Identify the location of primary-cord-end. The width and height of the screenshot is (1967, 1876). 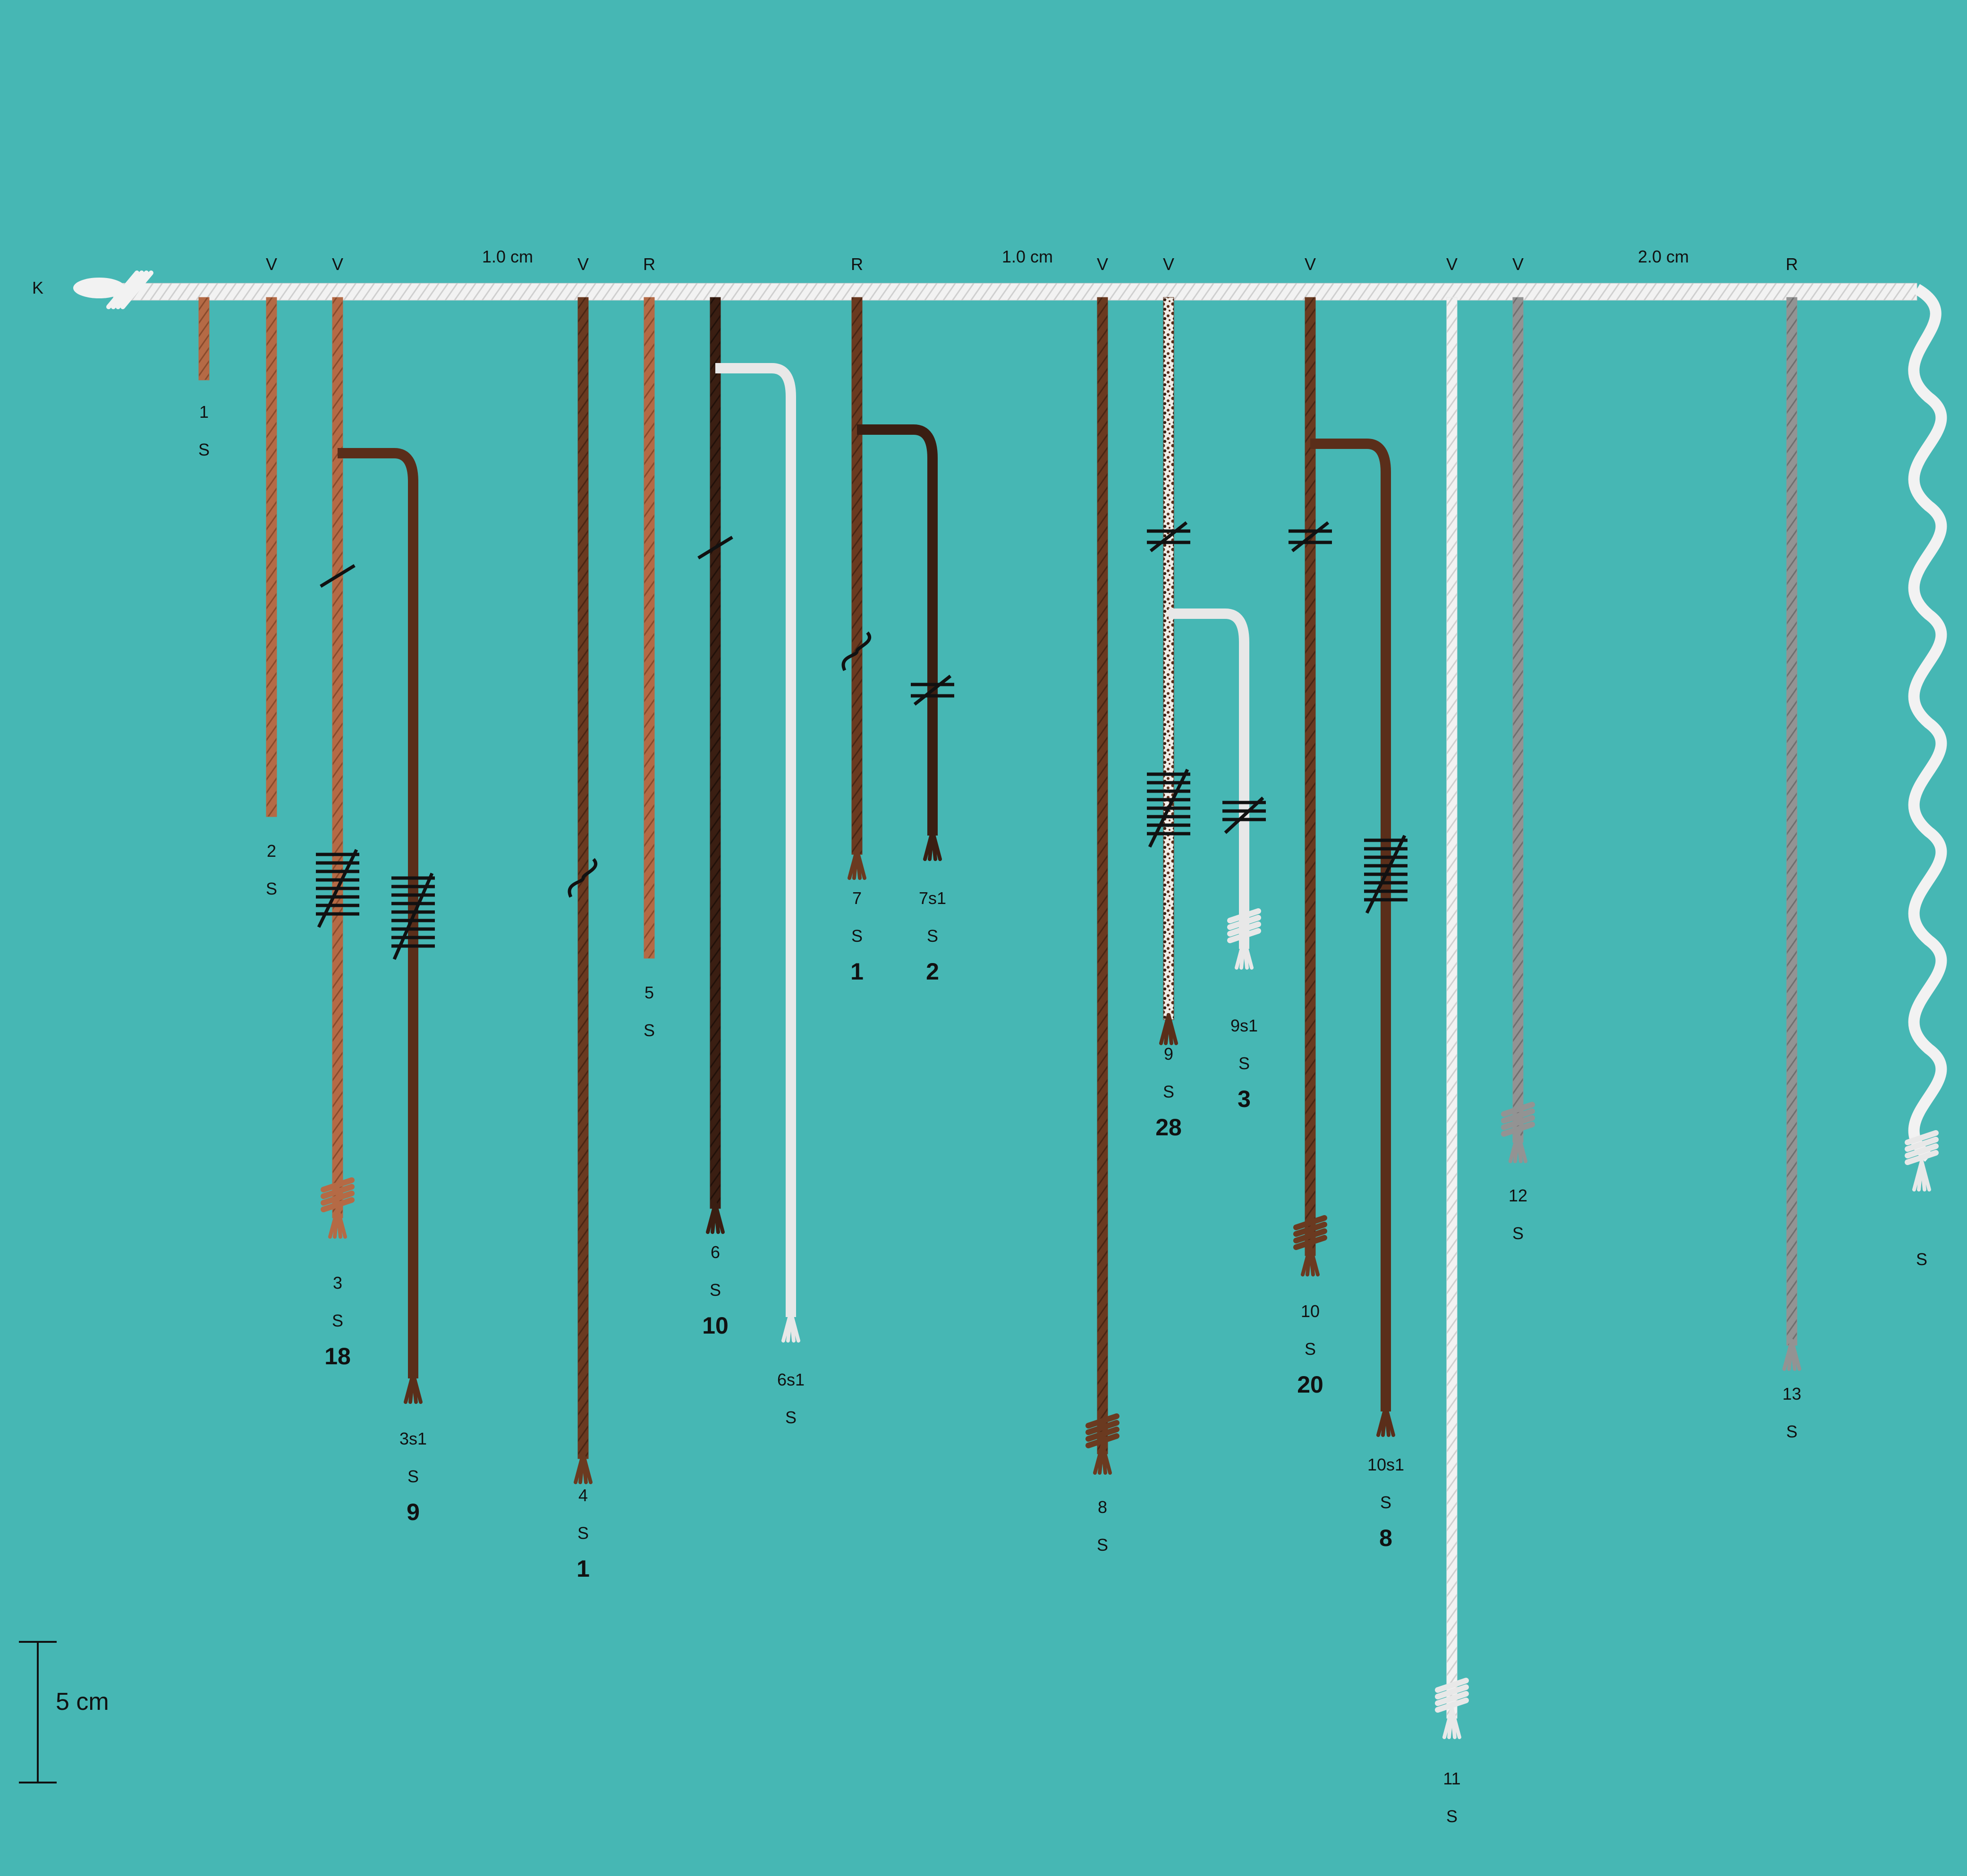
(99, 288).